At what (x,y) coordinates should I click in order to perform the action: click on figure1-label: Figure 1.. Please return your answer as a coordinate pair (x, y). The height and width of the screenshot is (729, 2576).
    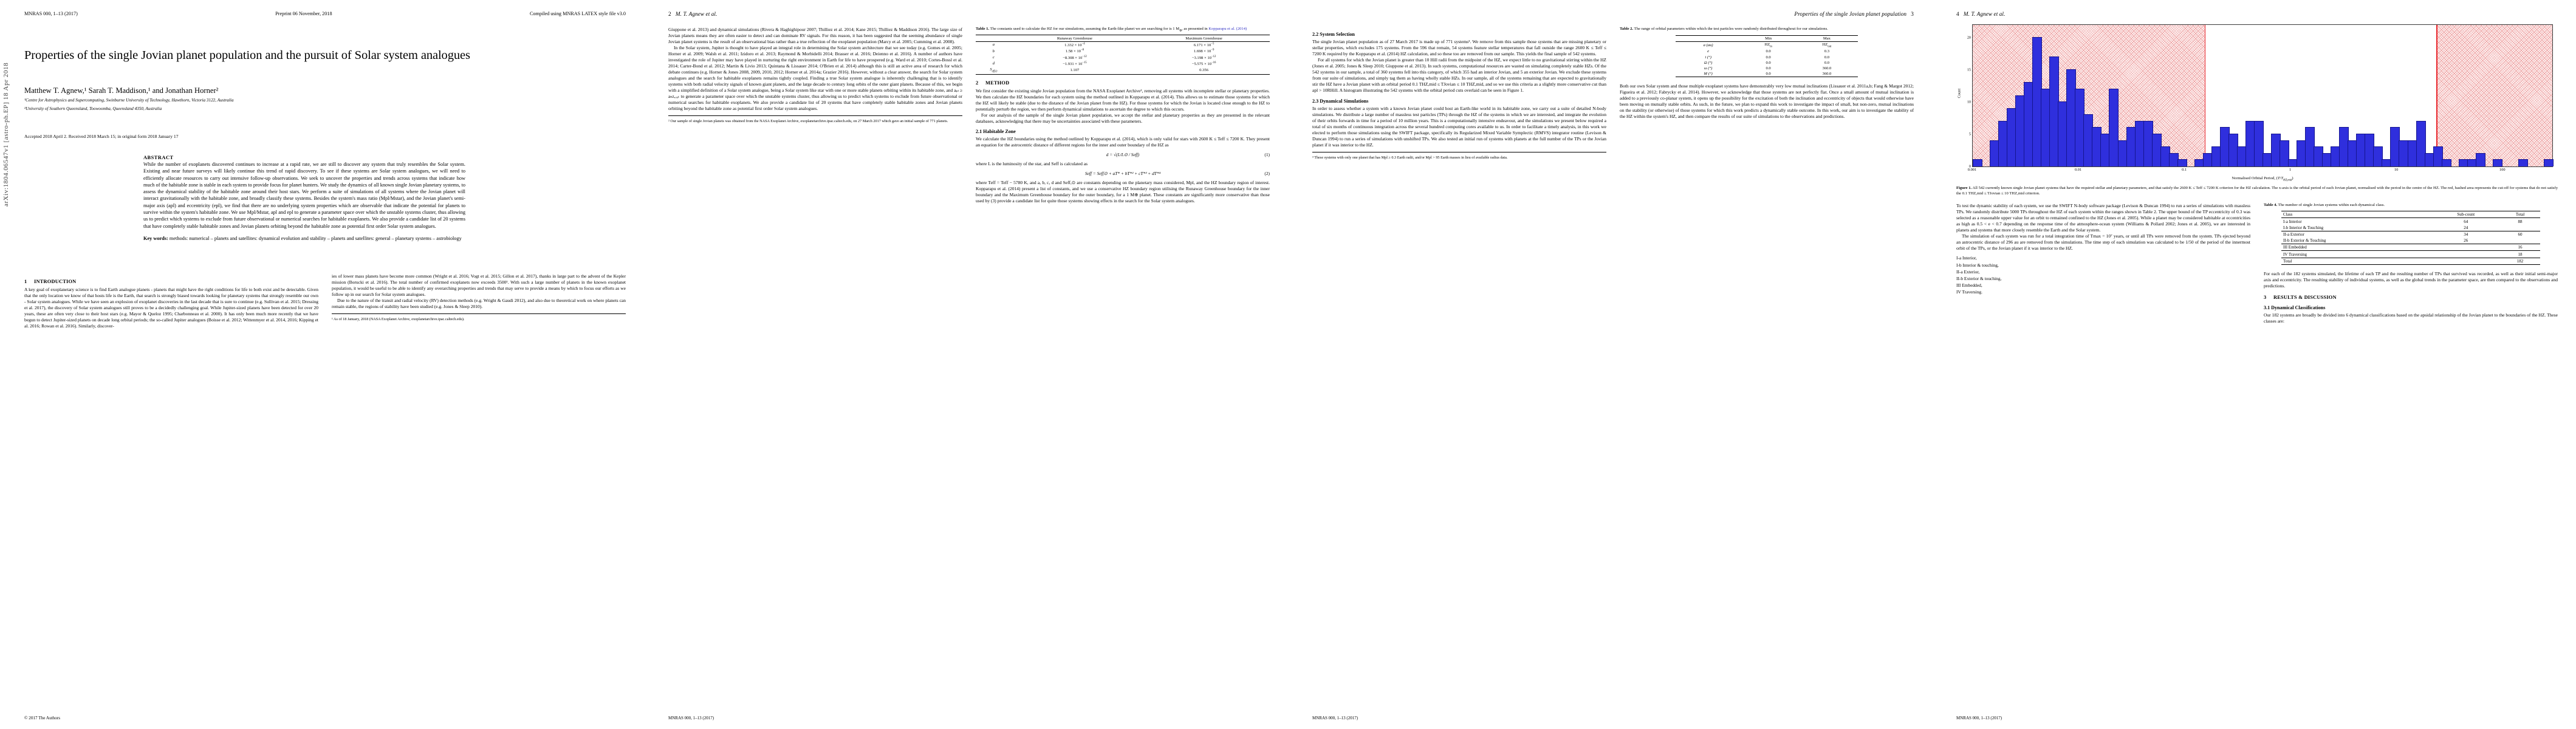
    Looking at the image, I should click on (1964, 188).